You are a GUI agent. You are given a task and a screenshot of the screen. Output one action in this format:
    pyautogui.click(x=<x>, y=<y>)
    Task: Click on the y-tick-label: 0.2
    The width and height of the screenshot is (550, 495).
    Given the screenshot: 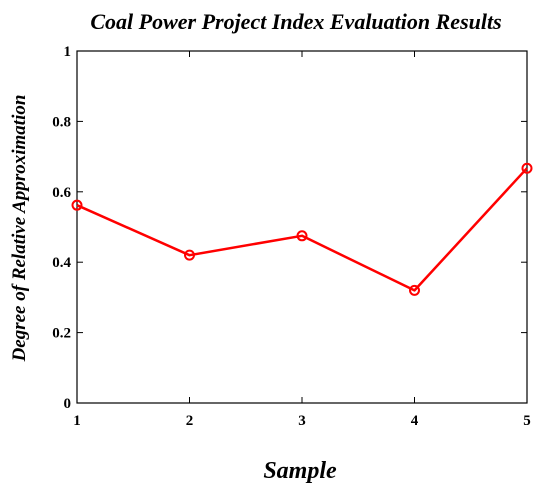 What is the action you would take?
    pyautogui.click(x=61, y=334)
    